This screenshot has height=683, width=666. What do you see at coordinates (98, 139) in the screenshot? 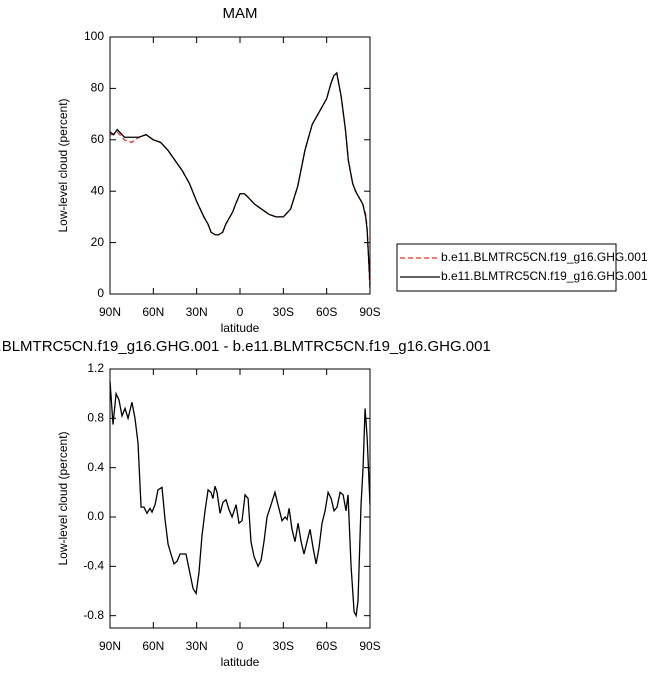
I see `y-tick-label: 60` at bounding box center [98, 139].